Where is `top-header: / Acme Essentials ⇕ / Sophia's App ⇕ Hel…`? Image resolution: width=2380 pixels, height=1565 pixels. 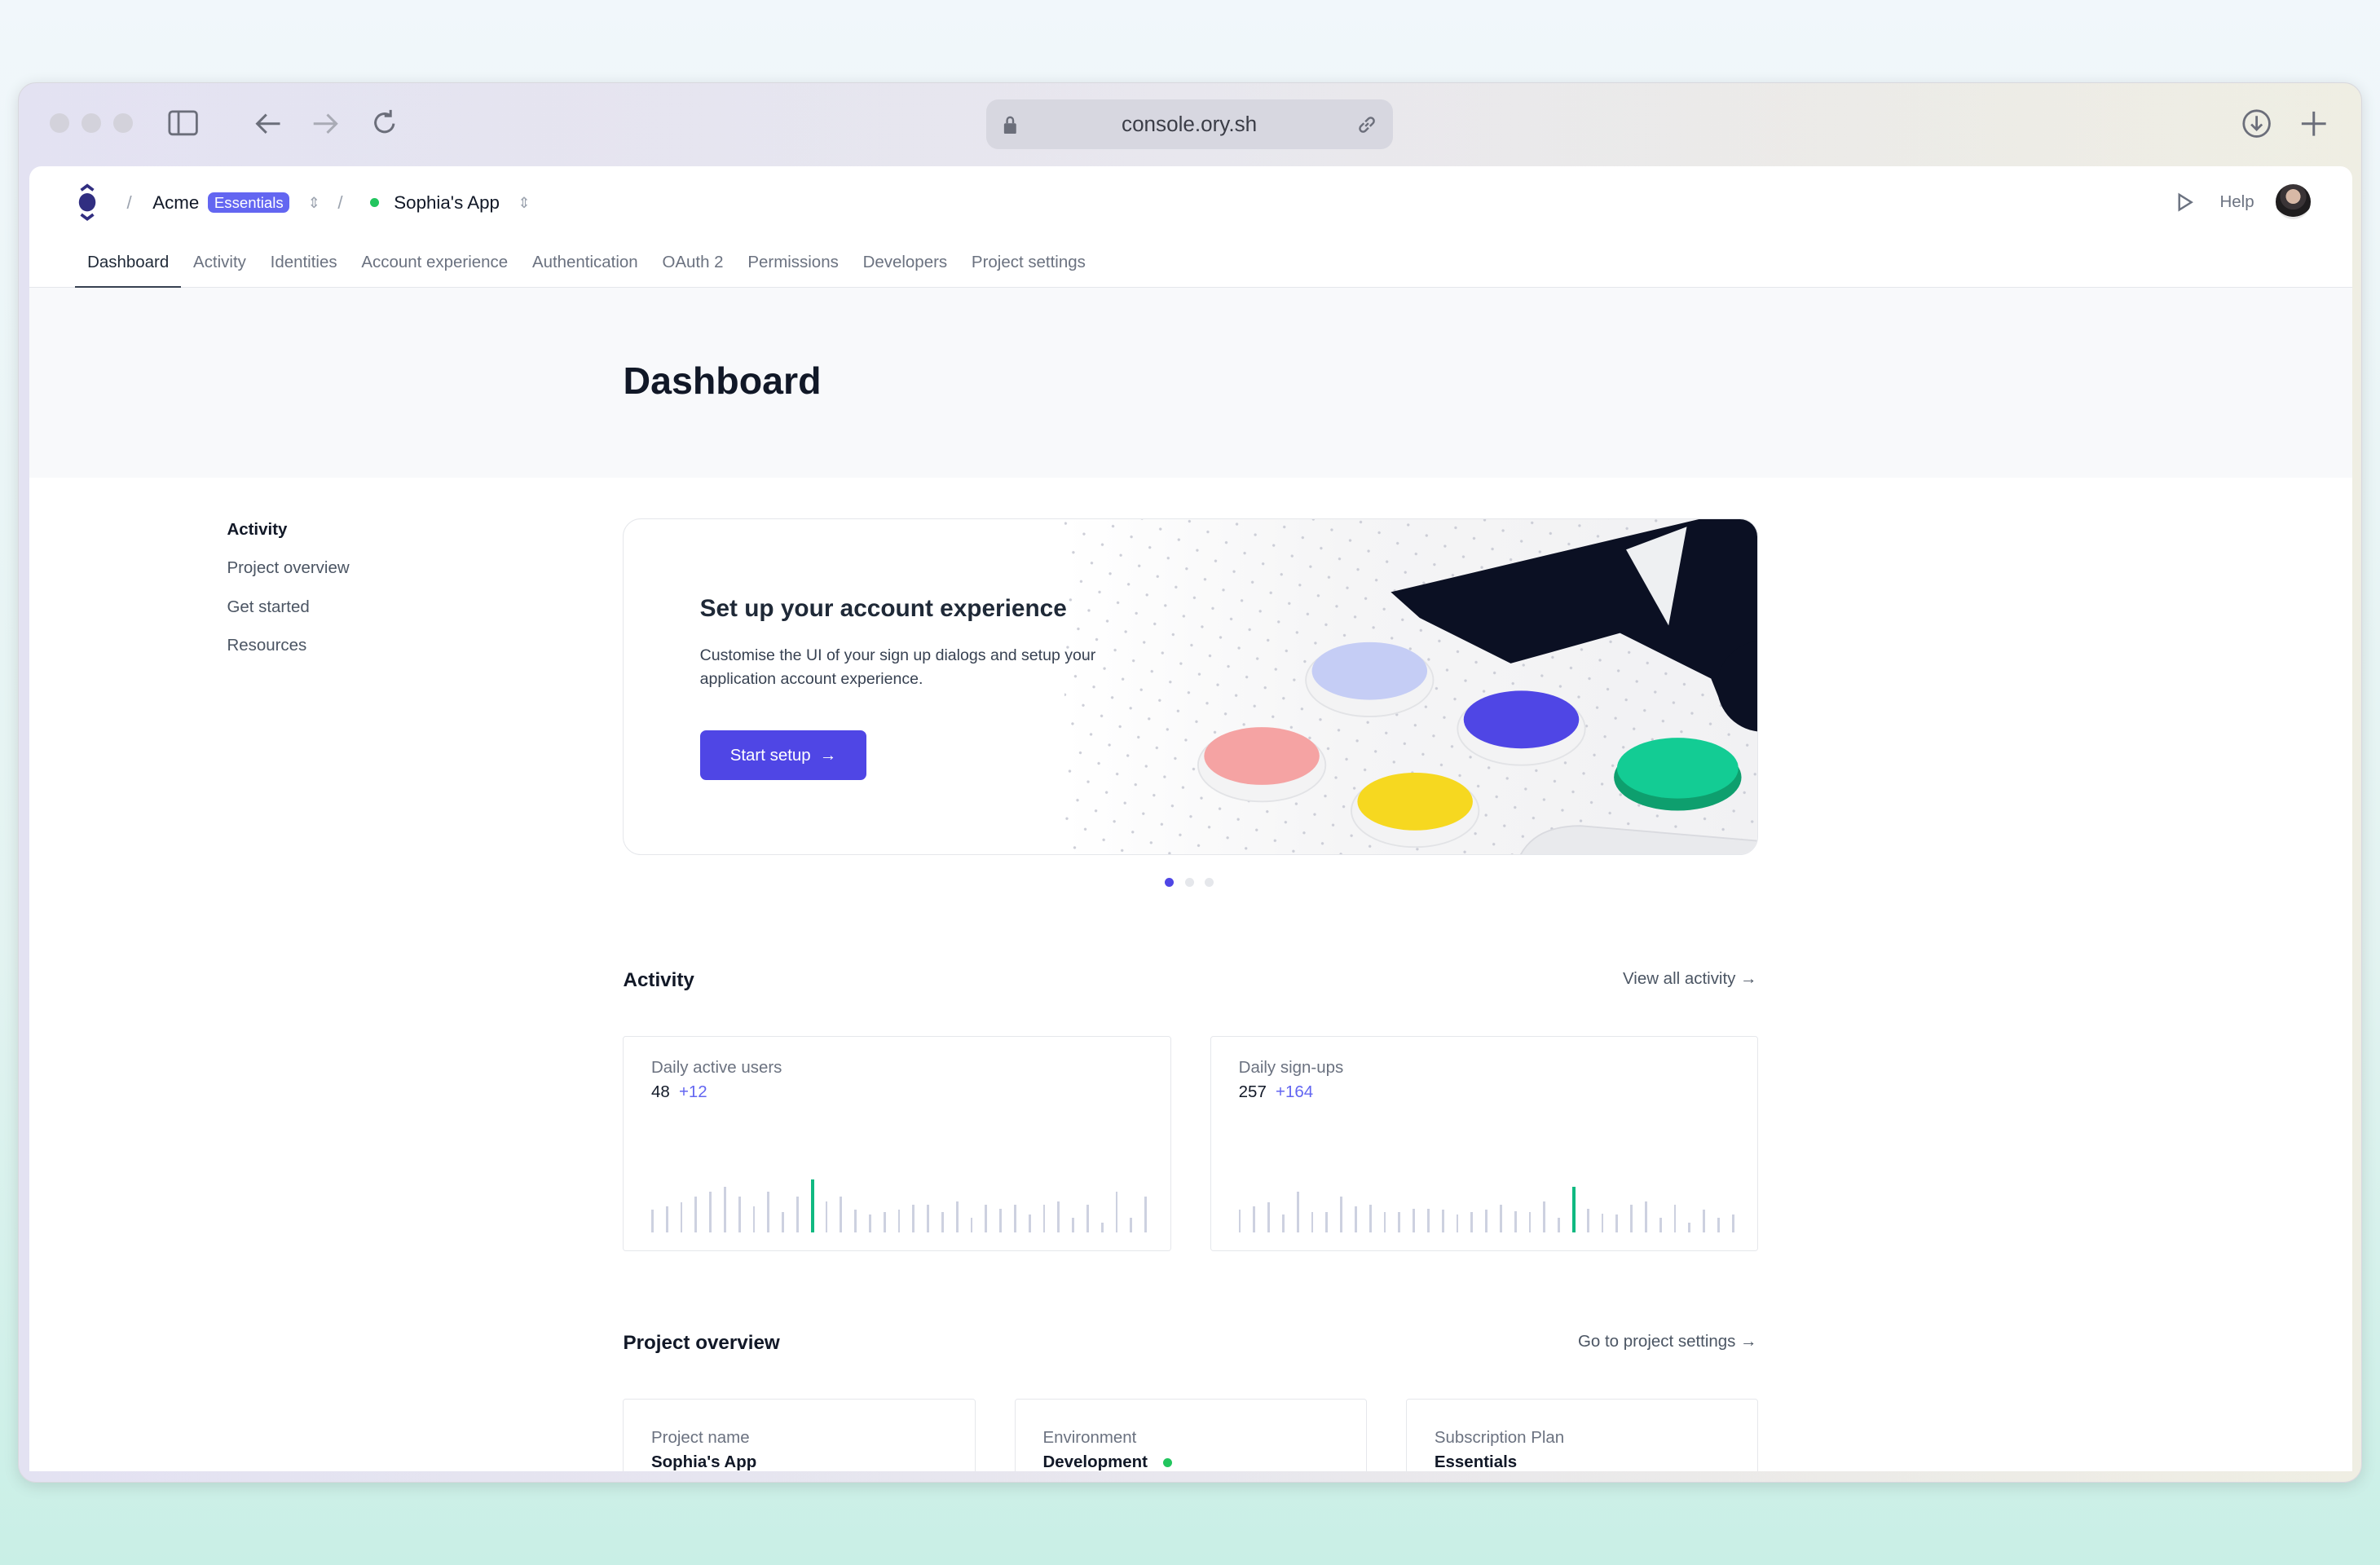
top-header: / Acme Essentials ⇕ / Sophia's App ⇕ Hel… is located at coordinates (1190, 227).